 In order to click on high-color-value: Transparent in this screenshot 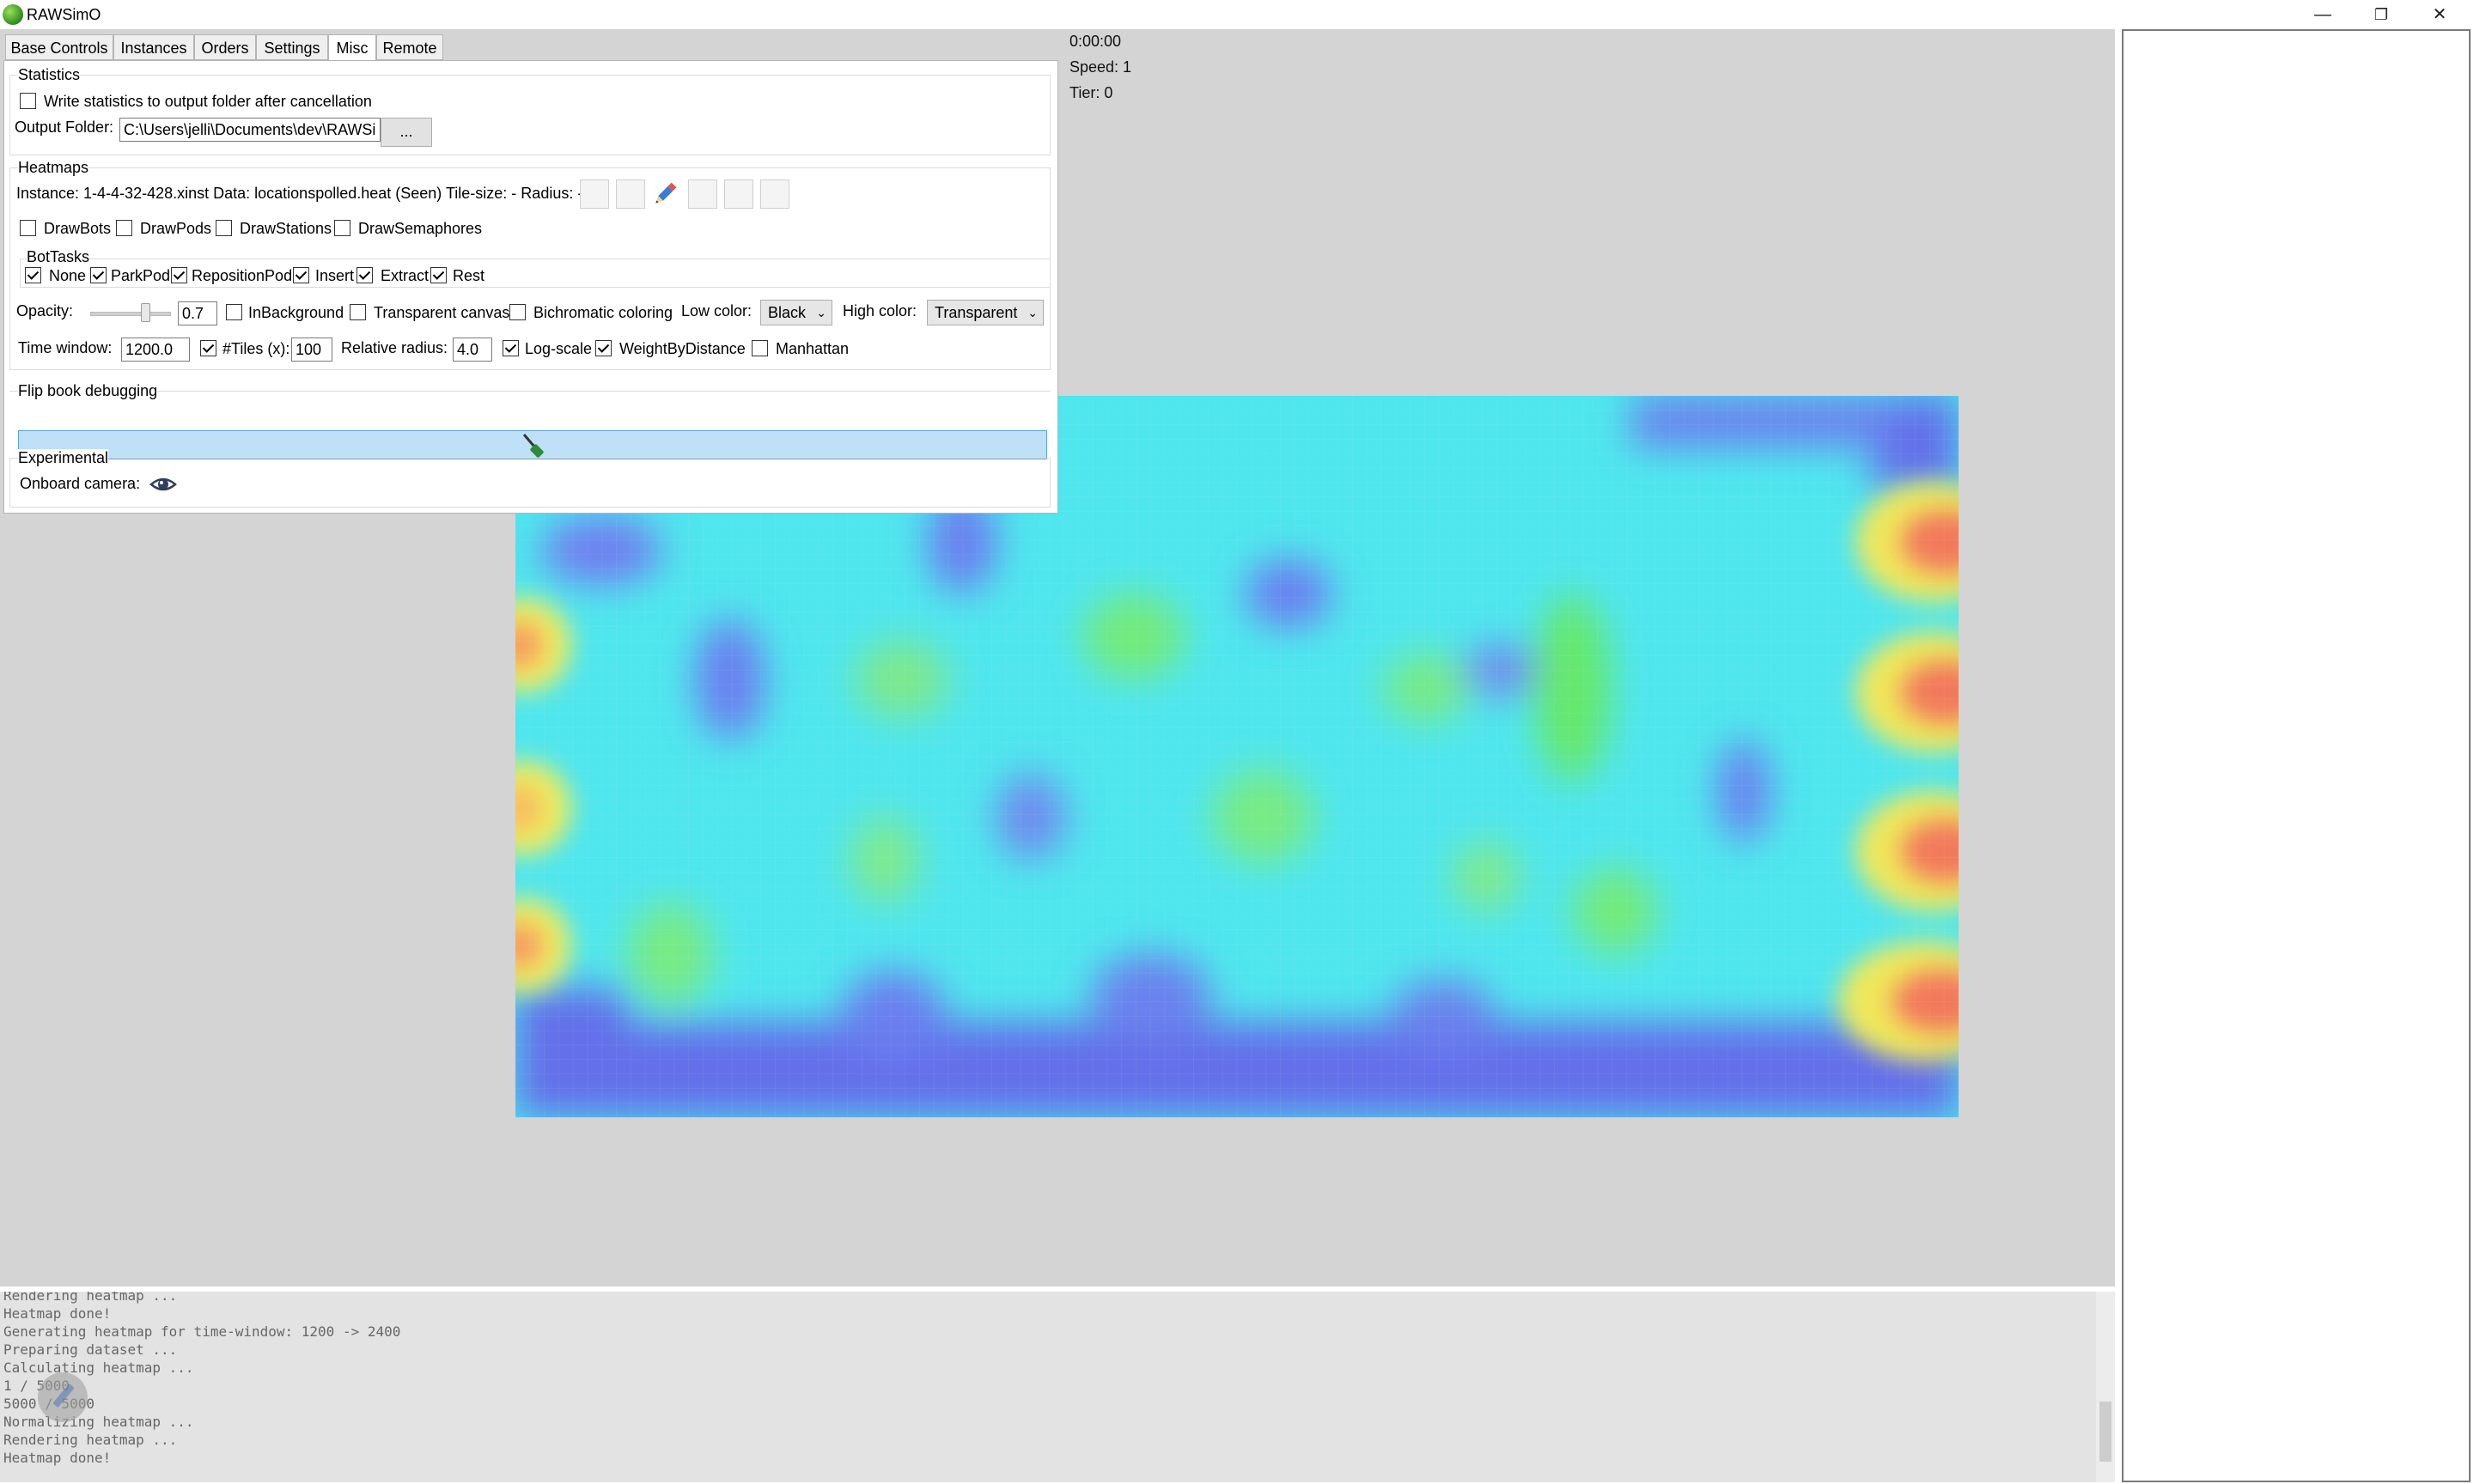, I will do `click(976, 312)`.